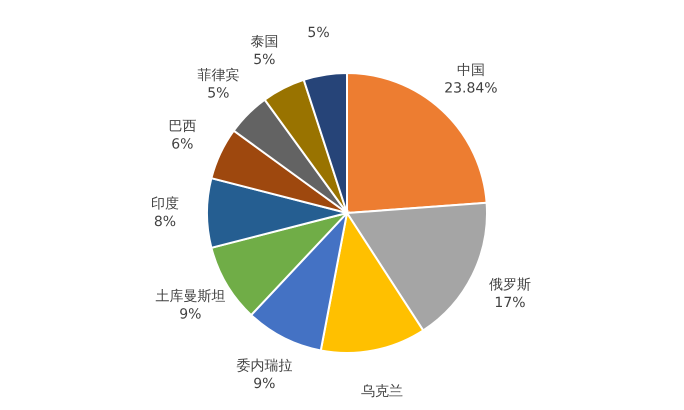 The width and height of the screenshot is (684, 410). What do you see at coordinates (471, 88) in the screenshot?
I see `data-label: 23.84%` at bounding box center [471, 88].